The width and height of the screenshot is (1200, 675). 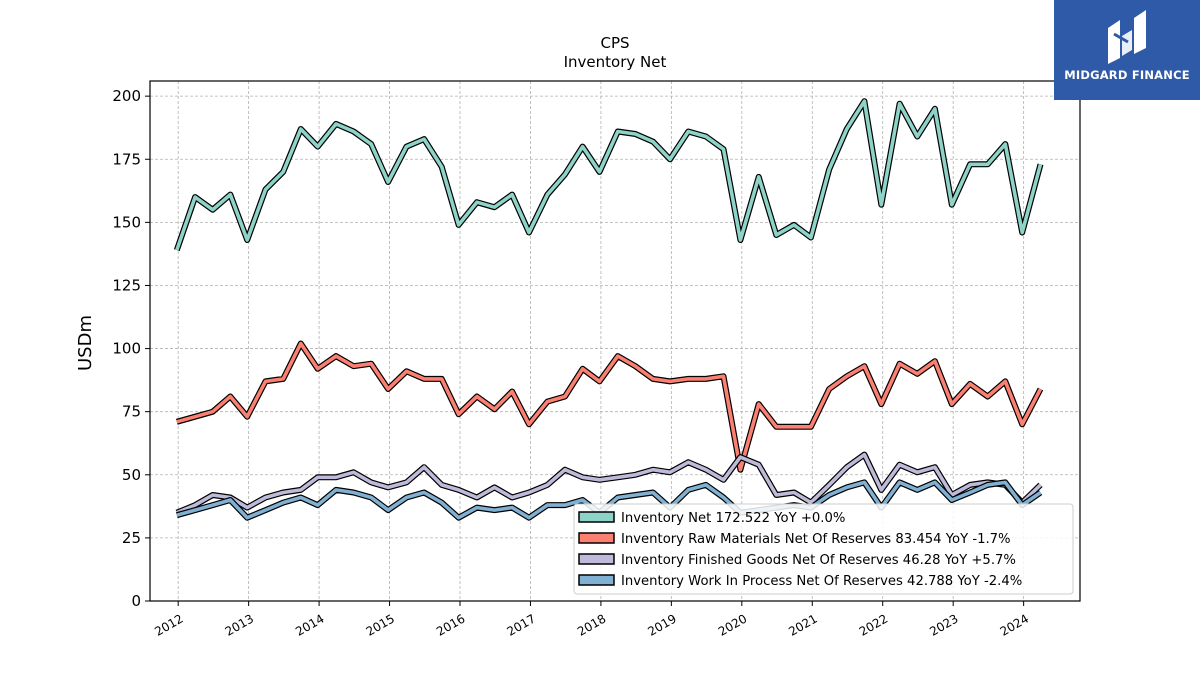 What do you see at coordinates (126, 222) in the screenshot?
I see `y-tick-label: 150` at bounding box center [126, 222].